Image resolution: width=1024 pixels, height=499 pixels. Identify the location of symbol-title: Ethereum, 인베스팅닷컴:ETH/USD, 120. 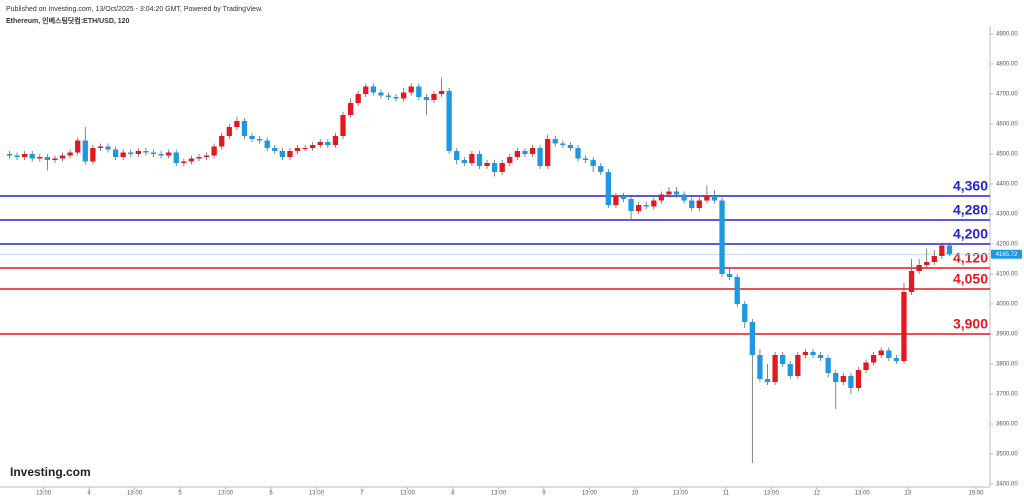
(68, 20).